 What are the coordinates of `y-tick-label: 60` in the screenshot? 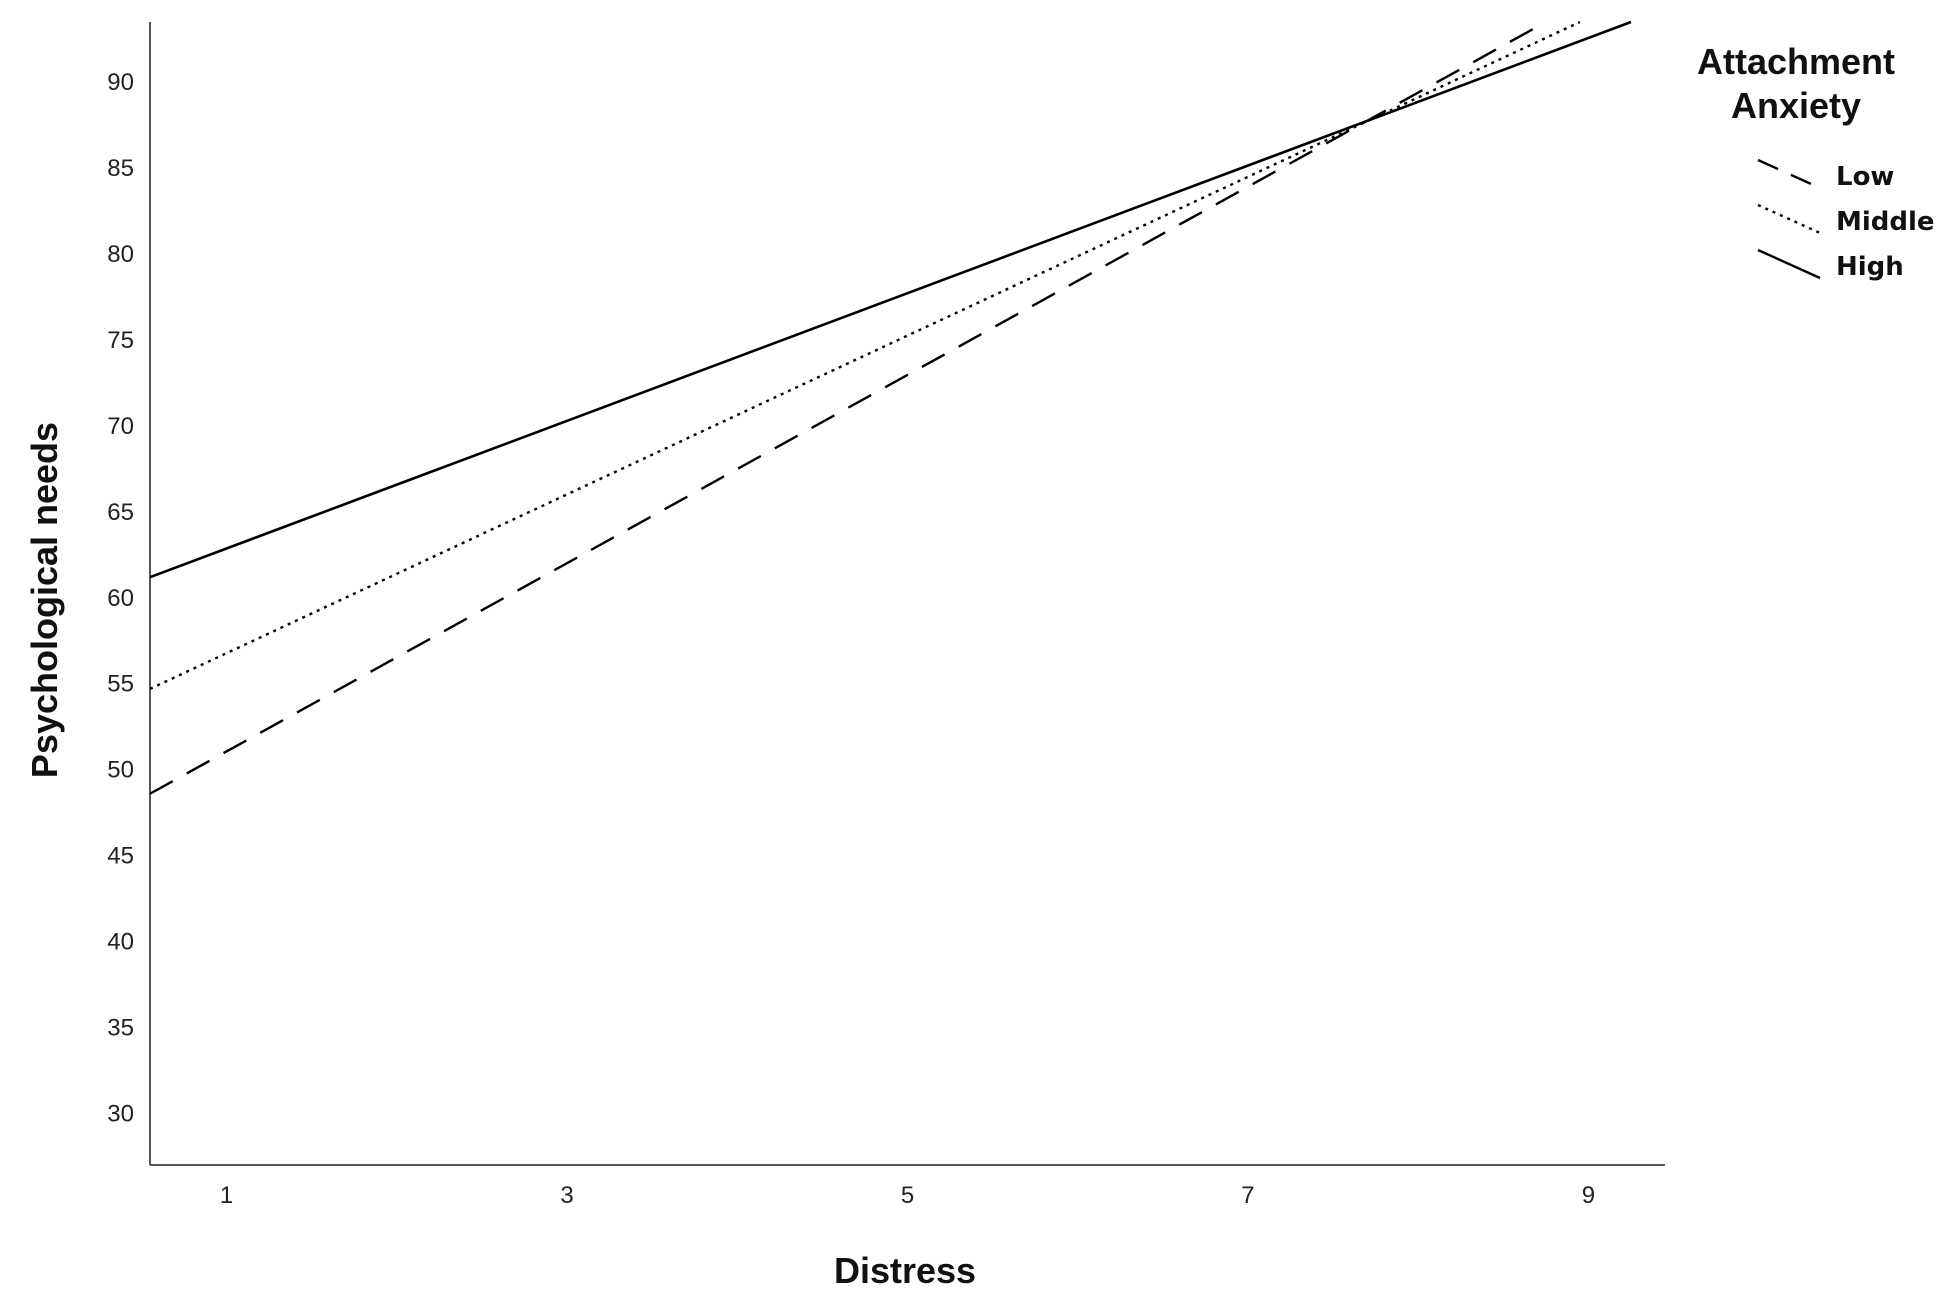 It's located at (120, 598).